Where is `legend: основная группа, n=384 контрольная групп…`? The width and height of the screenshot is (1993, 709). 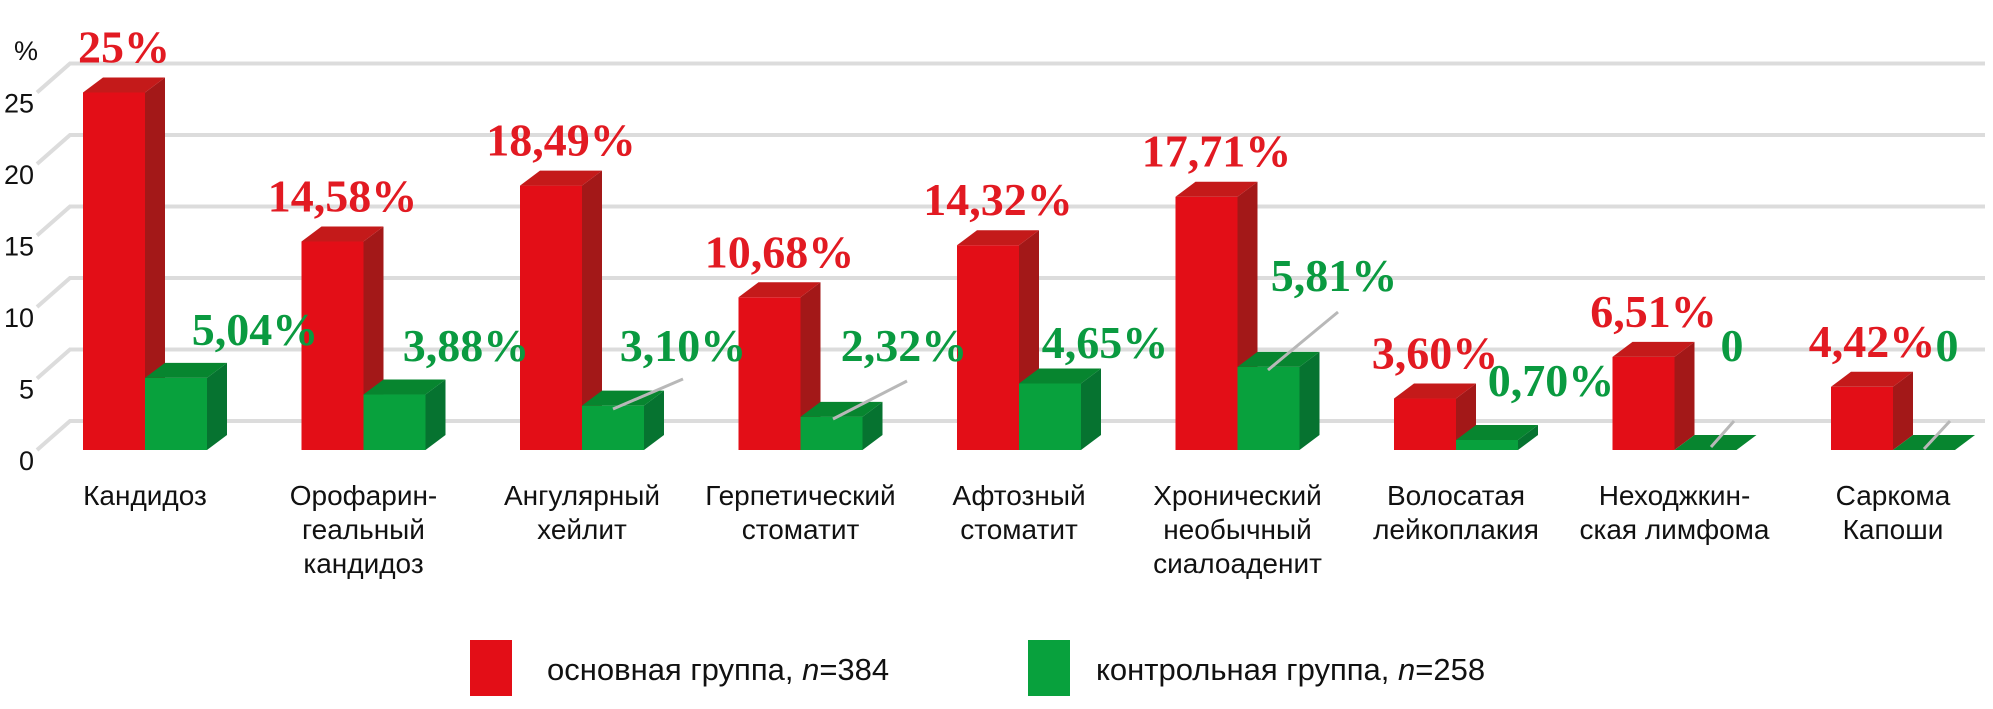
legend: основная группа, n=384 контрольная групп… is located at coordinates (977, 668).